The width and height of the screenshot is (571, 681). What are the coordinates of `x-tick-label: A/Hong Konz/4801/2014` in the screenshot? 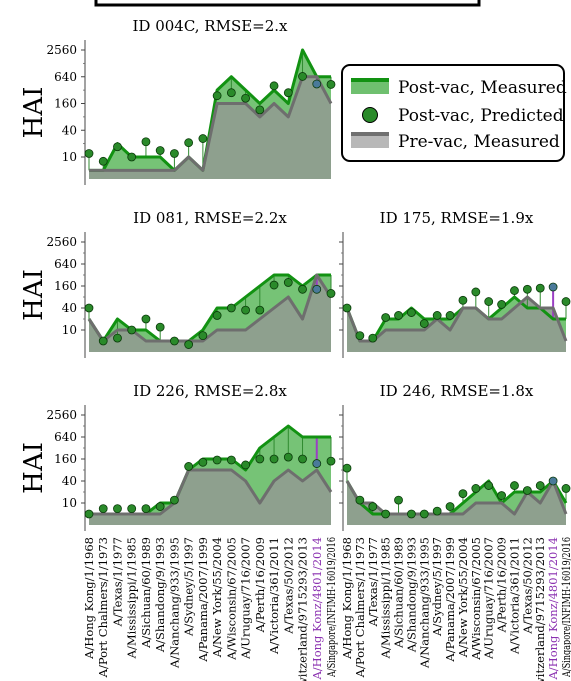 It's located at (317, 609).